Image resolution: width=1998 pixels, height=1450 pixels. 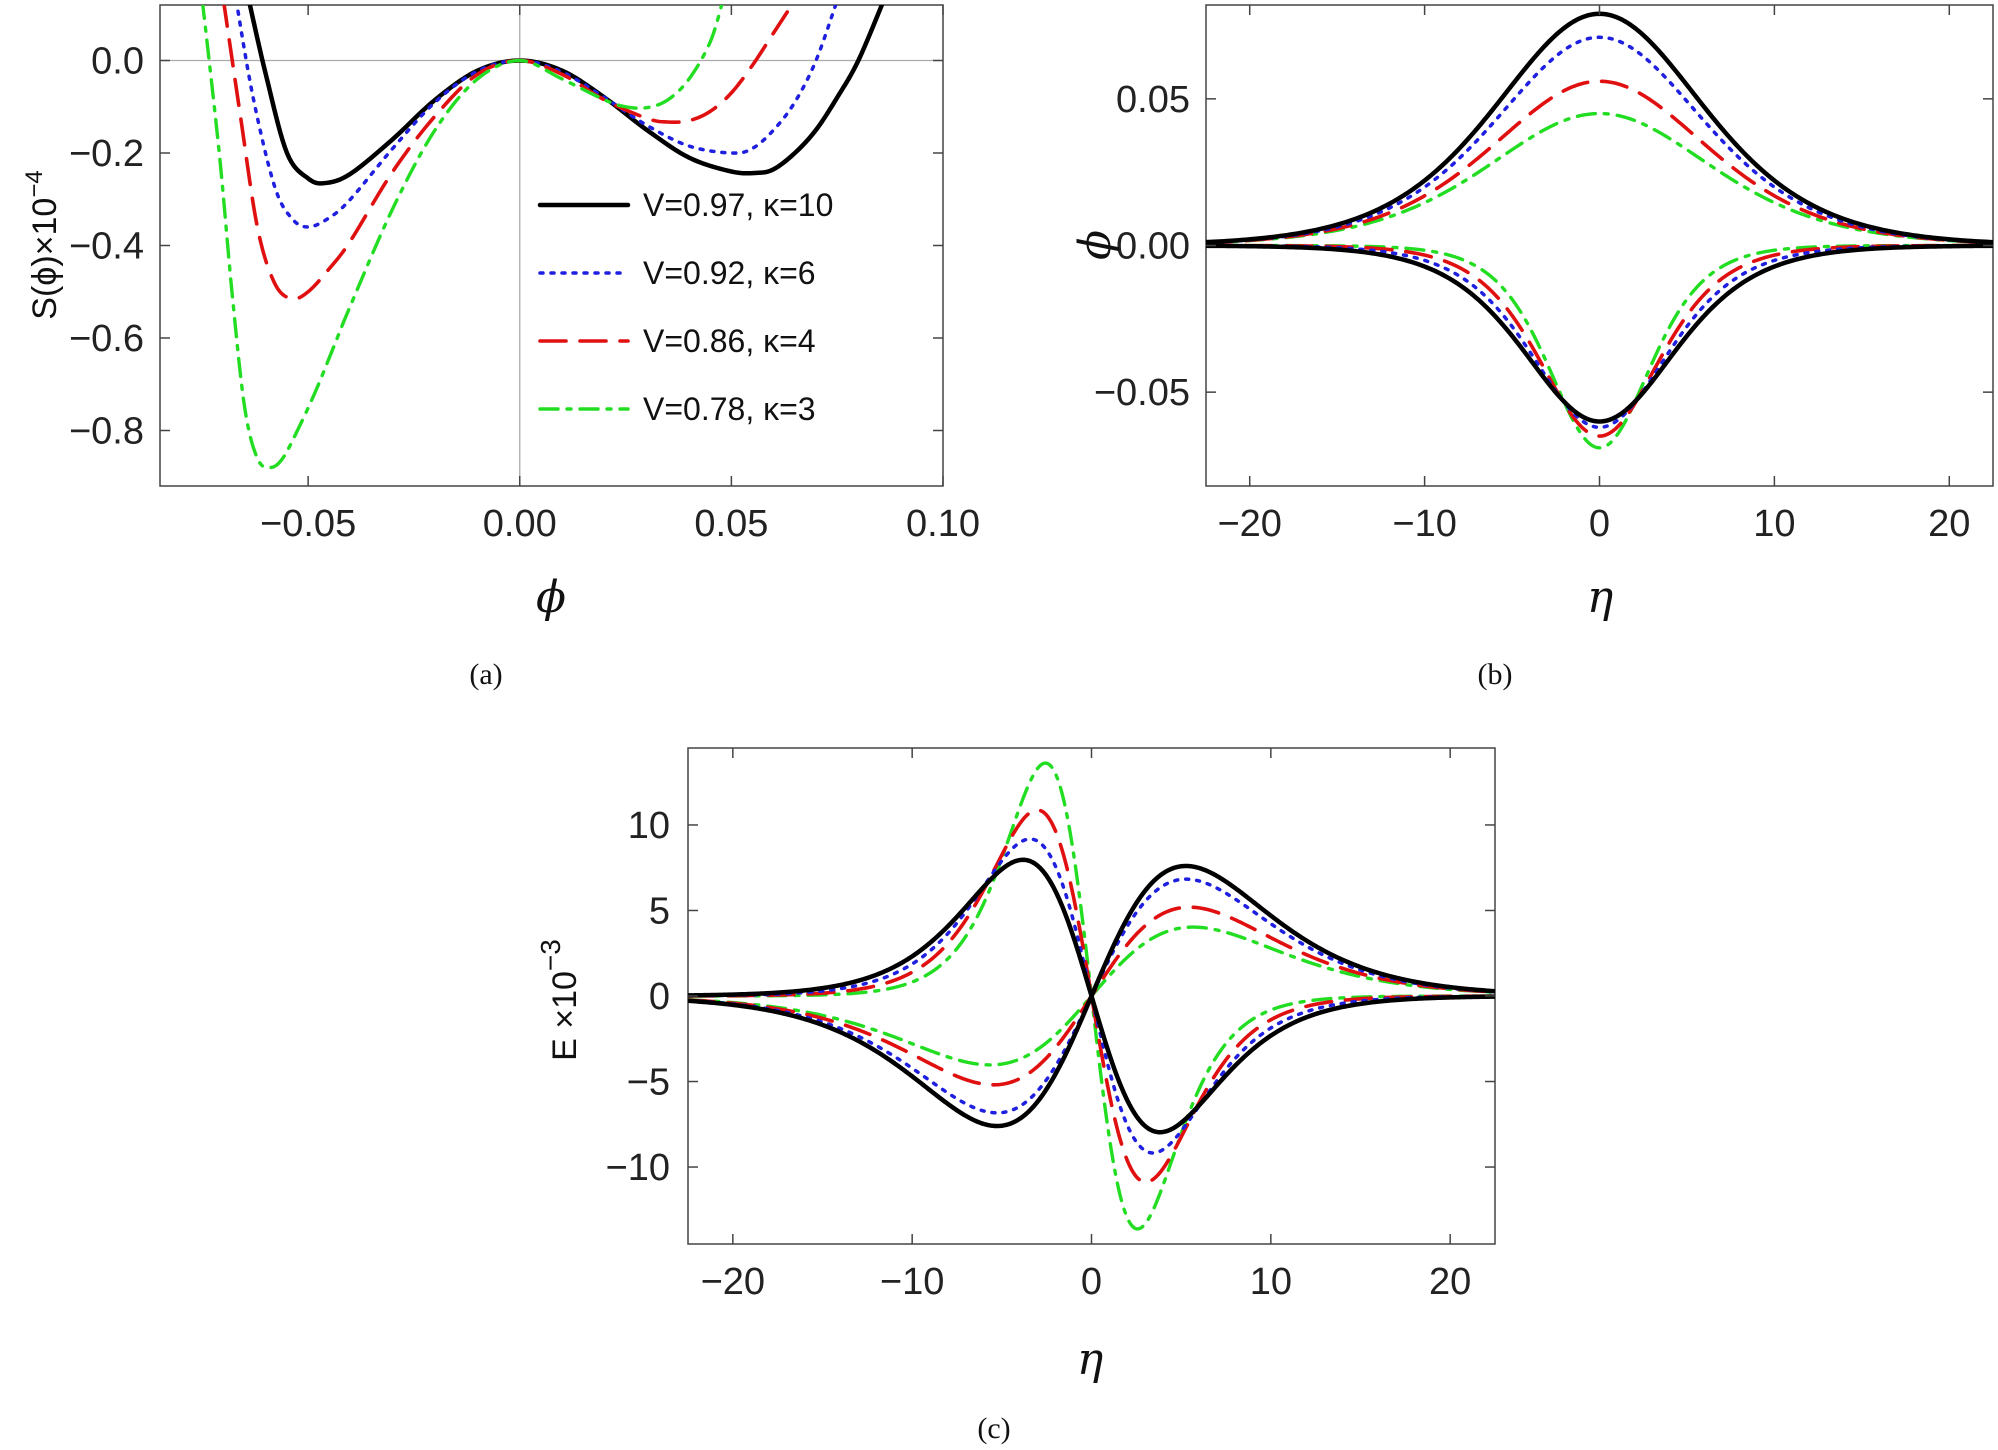 I want to click on y-tick-label: −0.8, so click(x=106, y=432).